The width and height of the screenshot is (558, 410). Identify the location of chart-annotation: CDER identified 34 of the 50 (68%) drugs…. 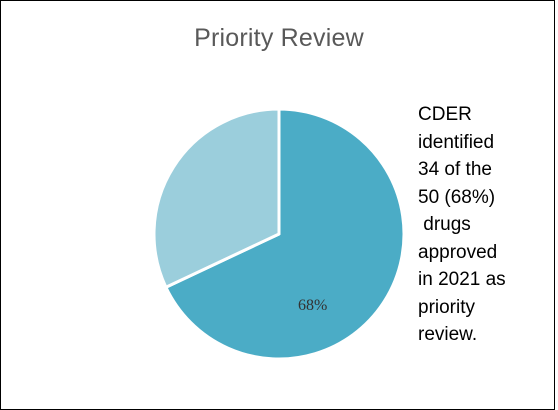
(478, 225).